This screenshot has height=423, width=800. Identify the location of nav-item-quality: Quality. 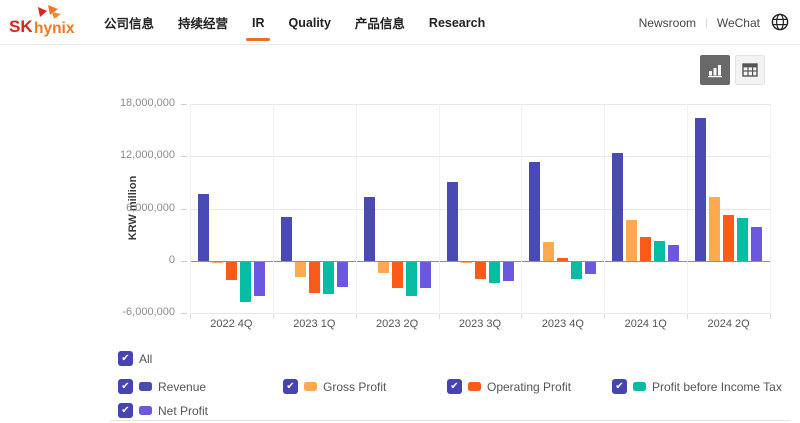
(310, 22).